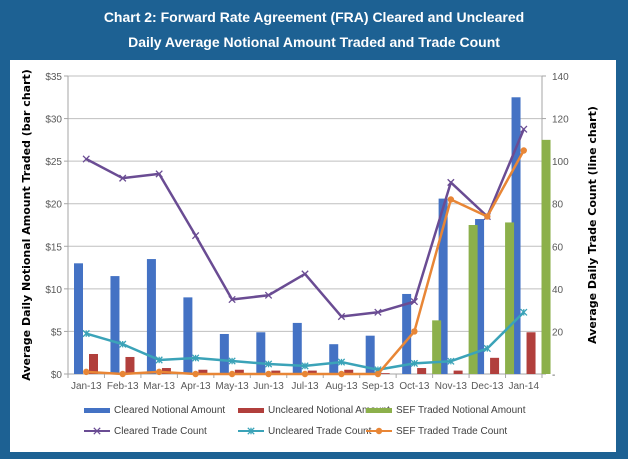 This screenshot has width=628, height=459. Describe the element at coordinates (451, 386) in the screenshot. I see `x-tick-label: Nov-13` at that location.